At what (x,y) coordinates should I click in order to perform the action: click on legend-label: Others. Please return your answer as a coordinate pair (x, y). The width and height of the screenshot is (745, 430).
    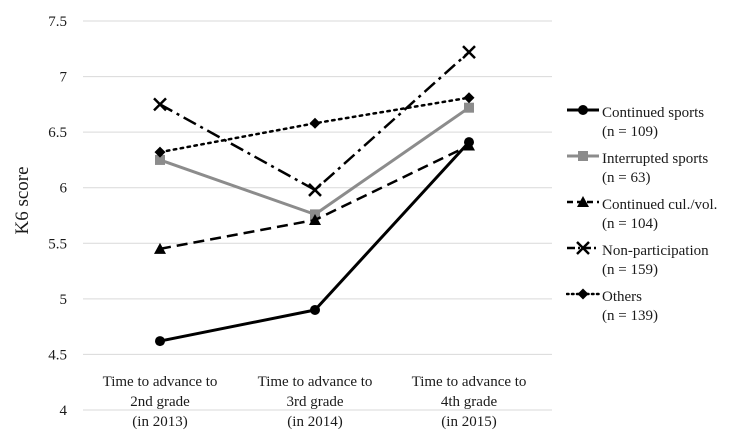
    Looking at the image, I should click on (622, 297).